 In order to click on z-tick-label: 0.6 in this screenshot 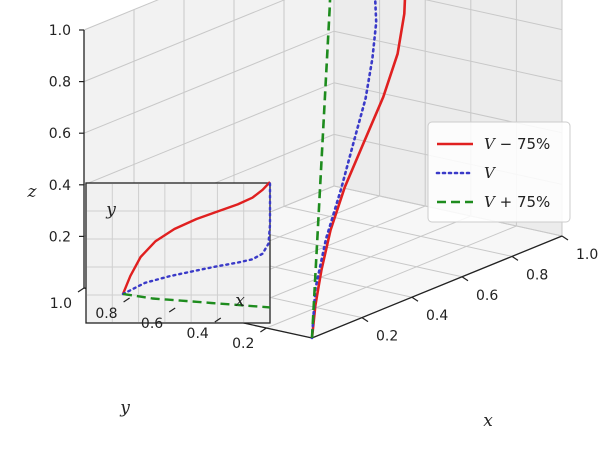, I will do `click(60, 134)`.